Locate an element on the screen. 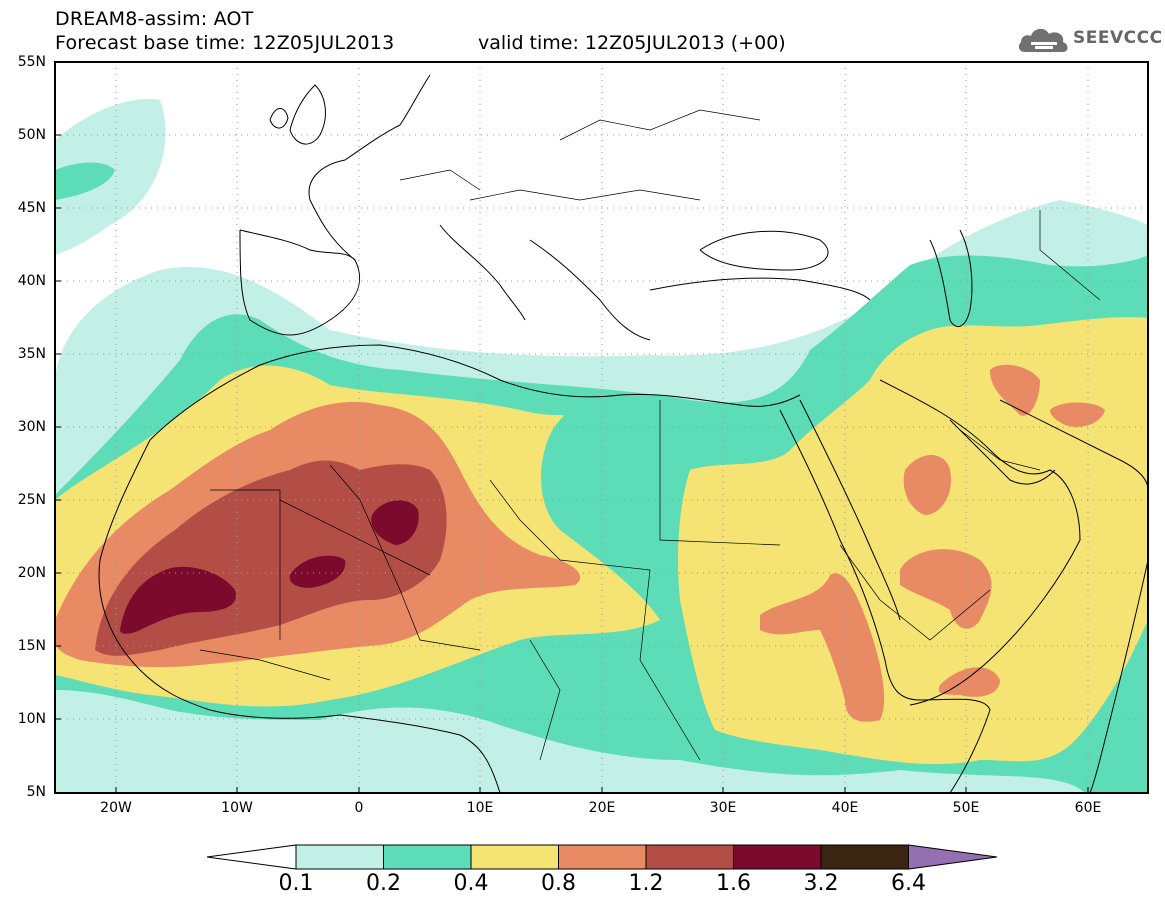 The width and height of the screenshot is (1165, 905). lat-label: 45N is located at coordinates (31, 208).